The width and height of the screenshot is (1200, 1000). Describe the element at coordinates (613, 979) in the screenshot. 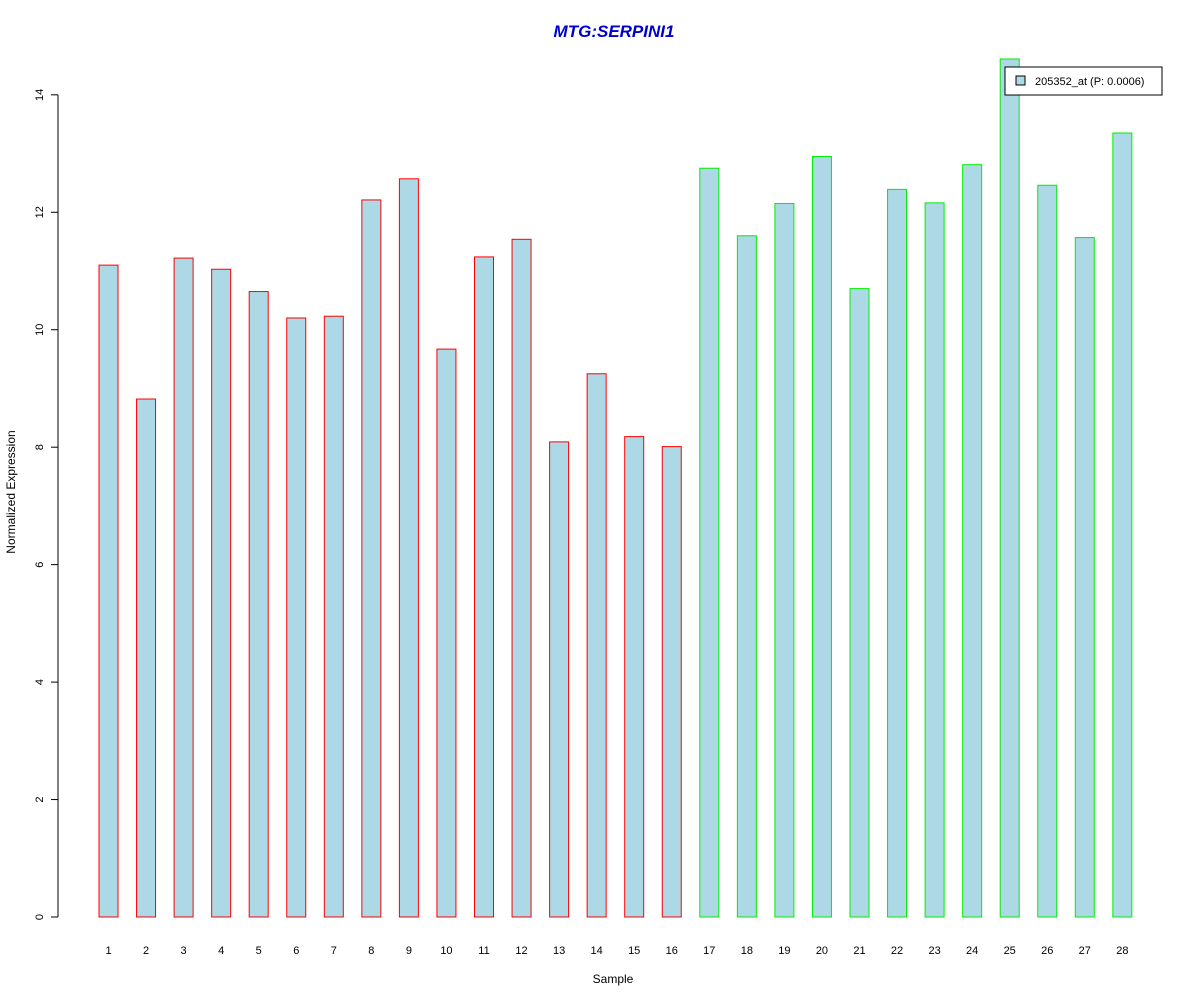

I see `x-axis-title: Sample` at that location.